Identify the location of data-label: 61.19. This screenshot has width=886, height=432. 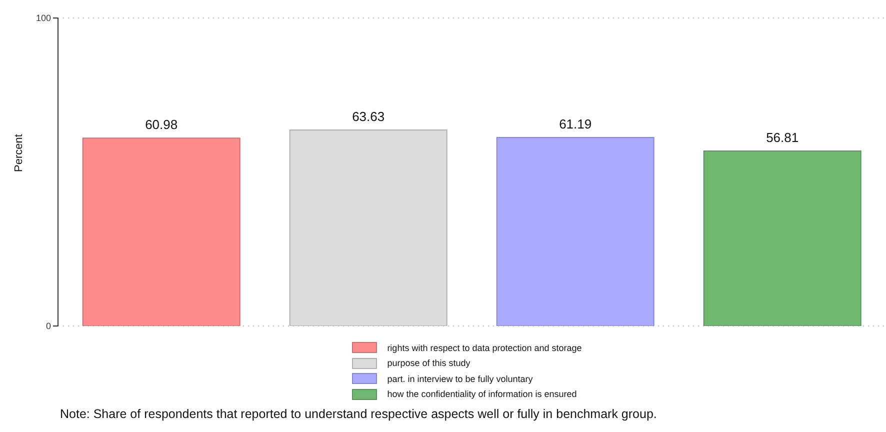
(575, 124).